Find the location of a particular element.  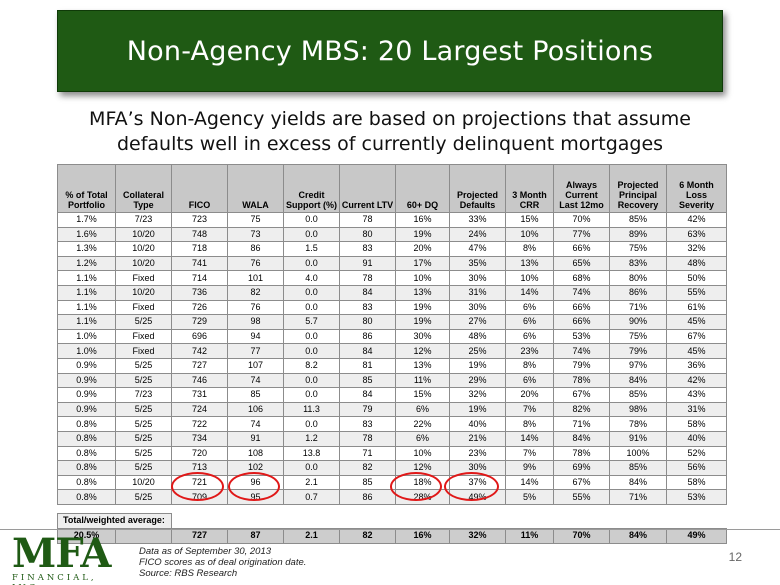

table-cell: 1.0% is located at coordinates (86, 336).